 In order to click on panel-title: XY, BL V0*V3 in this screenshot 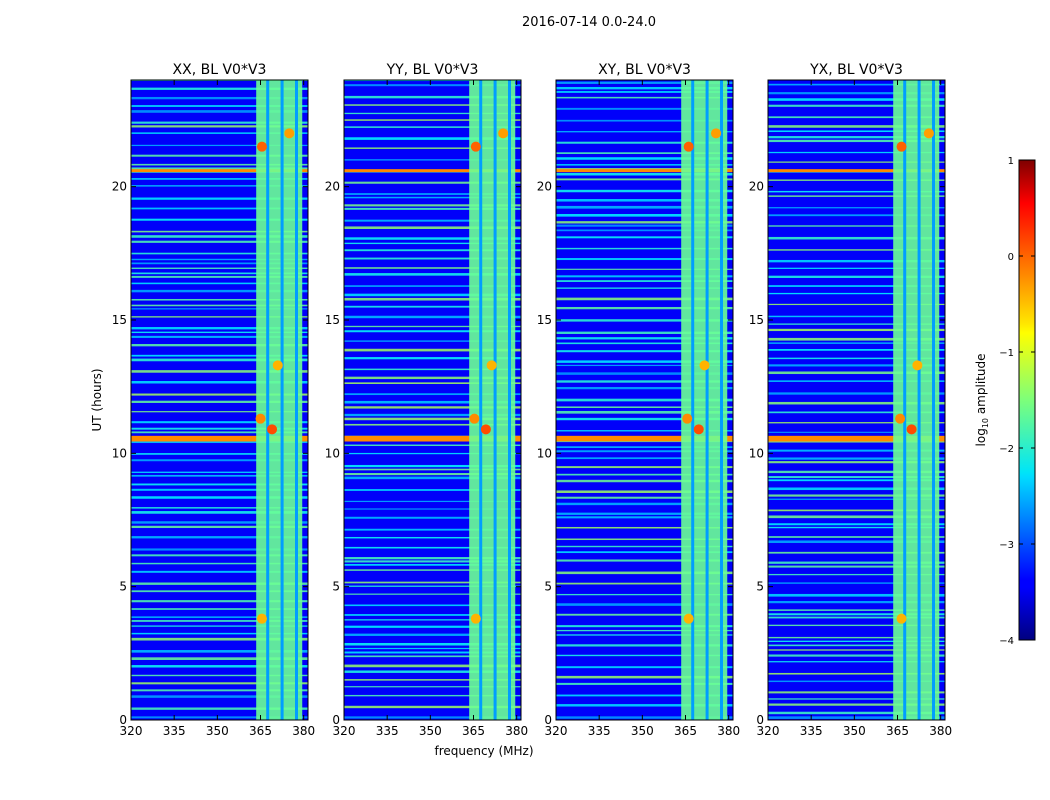, I will do `click(644, 70)`.